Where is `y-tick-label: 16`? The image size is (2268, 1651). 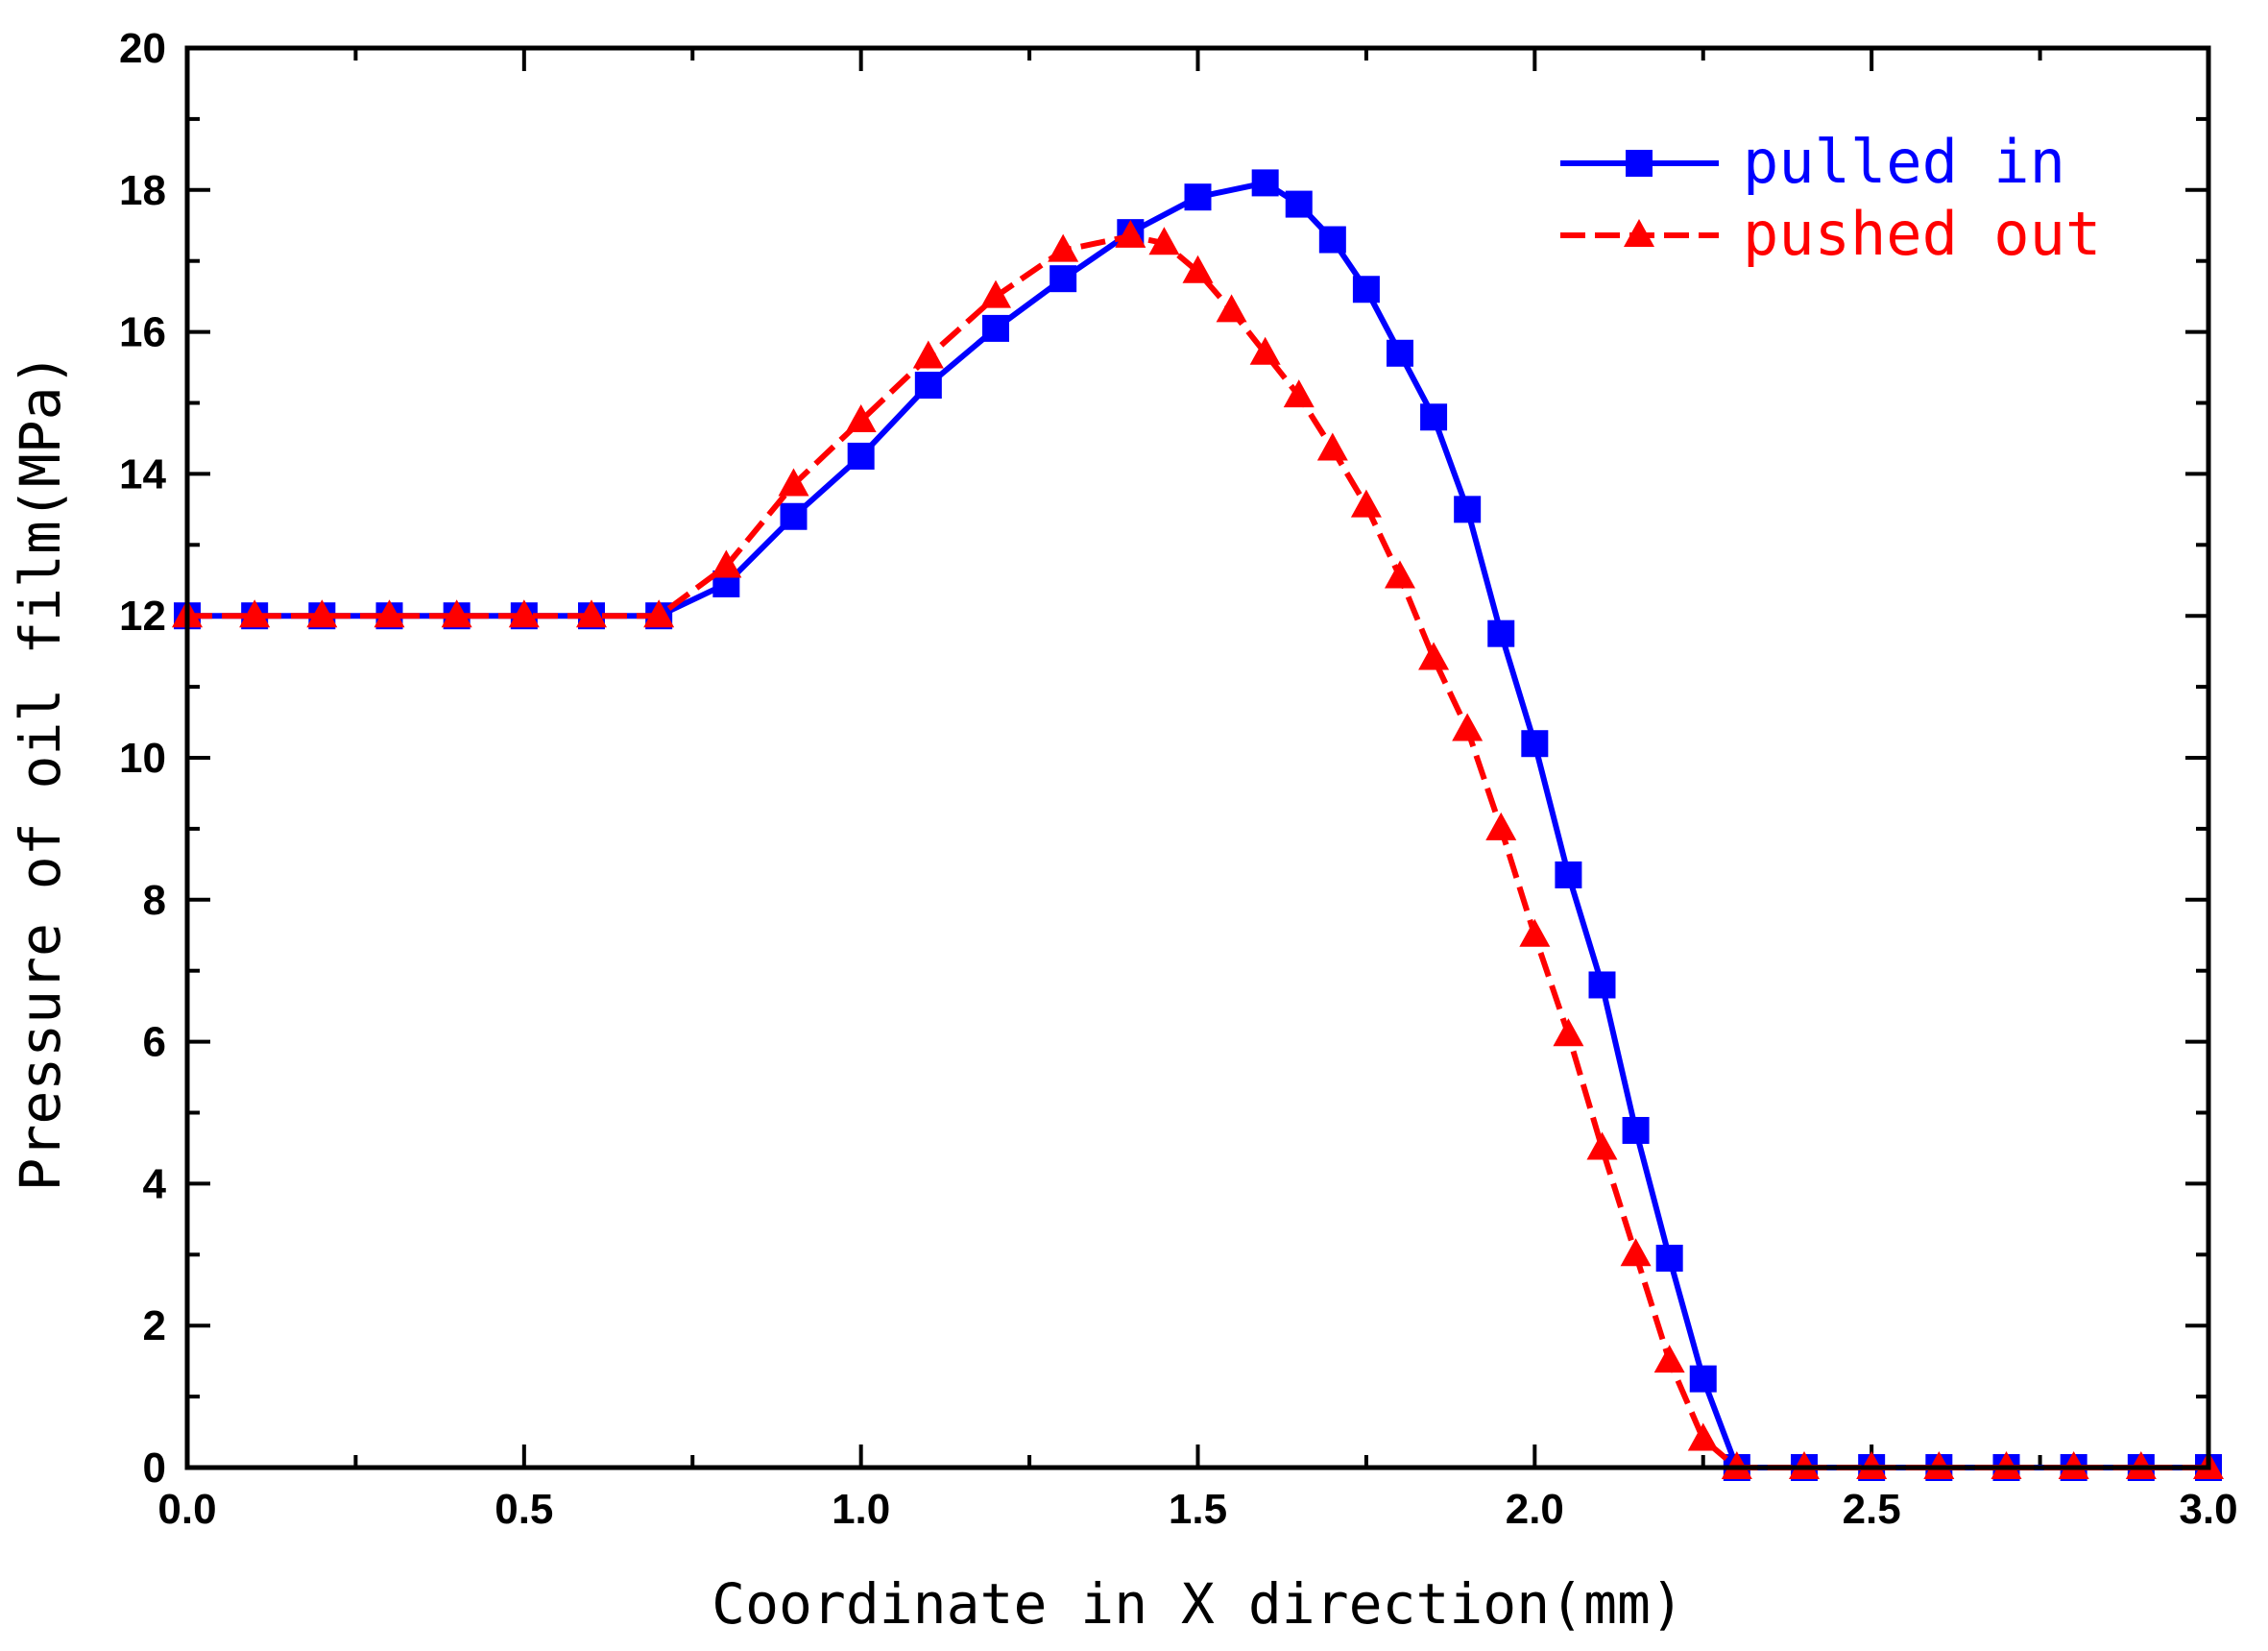 y-tick-label: 16 is located at coordinates (142, 333).